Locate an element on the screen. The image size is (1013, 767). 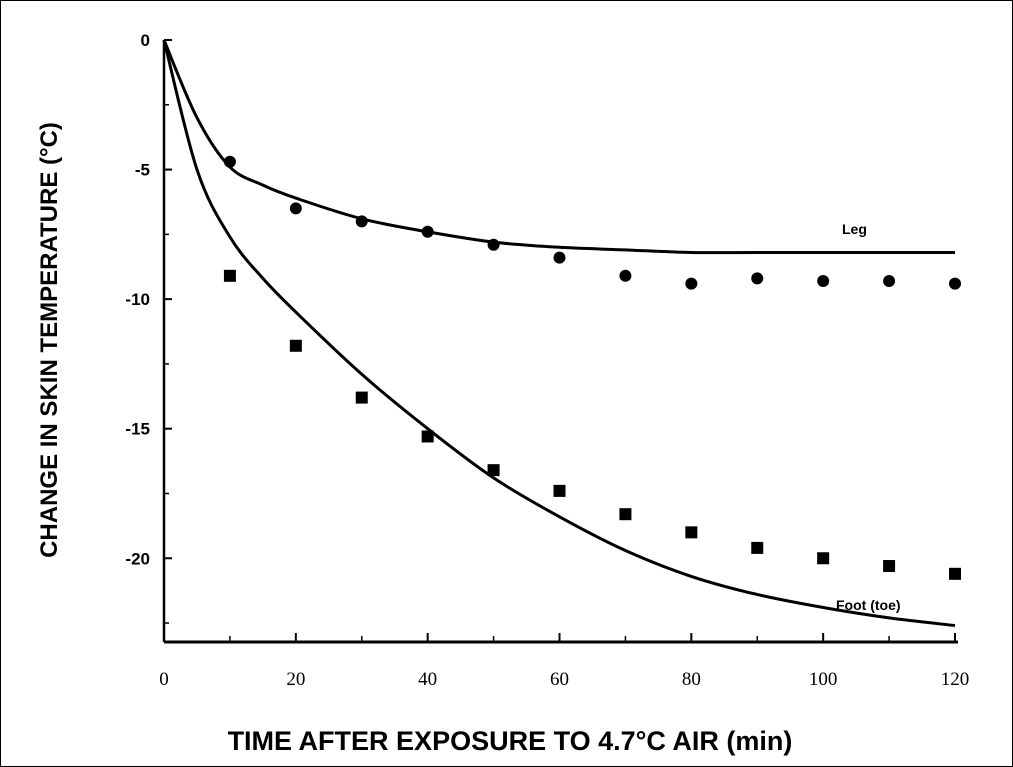
x-tick-label: 100 is located at coordinates (823, 679).